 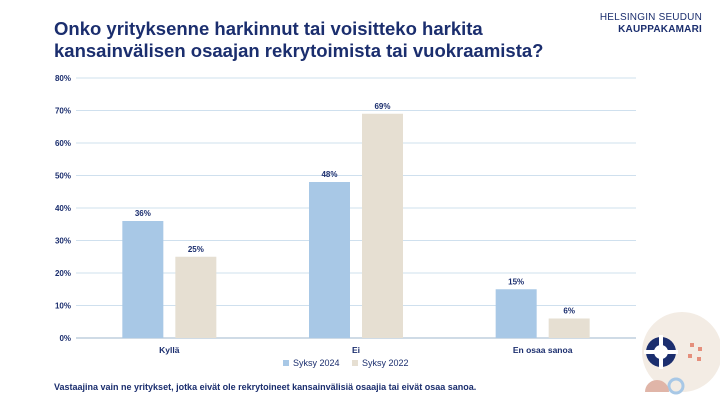 What do you see at coordinates (65, 338) in the screenshot?
I see `y-tick-label: 0%` at bounding box center [65, 338].